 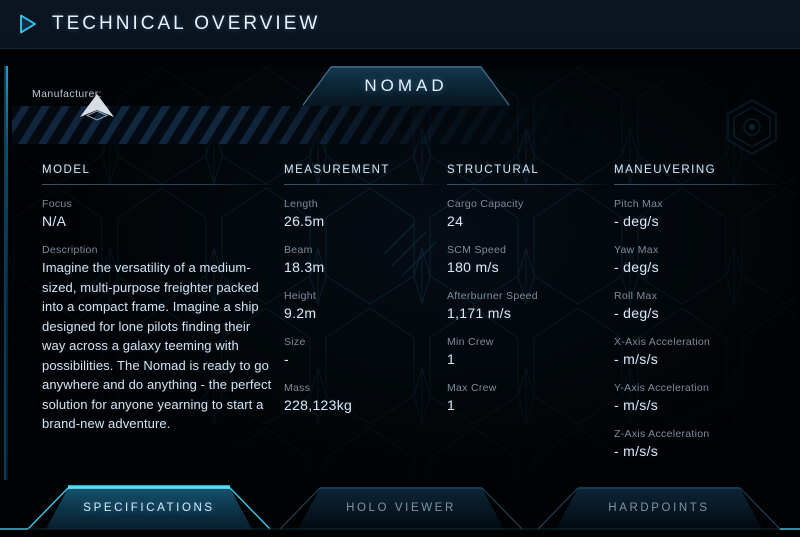 What do you see at coordinates (697, 444) in the screenshot?
I see `field-z-axis-acceleration: Z-Axis Acceleration - m/s/s` at bounding box center [697, 444].